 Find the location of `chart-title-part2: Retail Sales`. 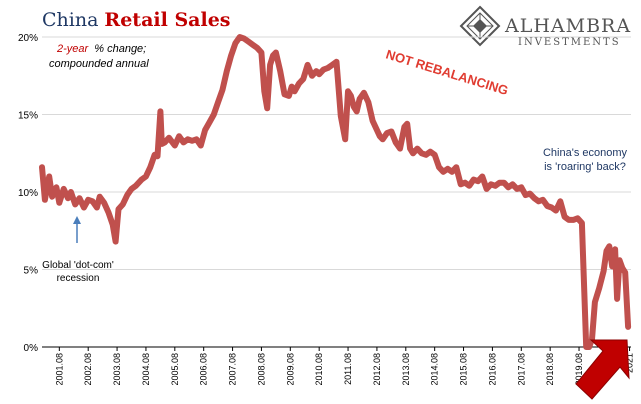

chart-title-part2: Retail Sales is located at coordinates (167, 20).